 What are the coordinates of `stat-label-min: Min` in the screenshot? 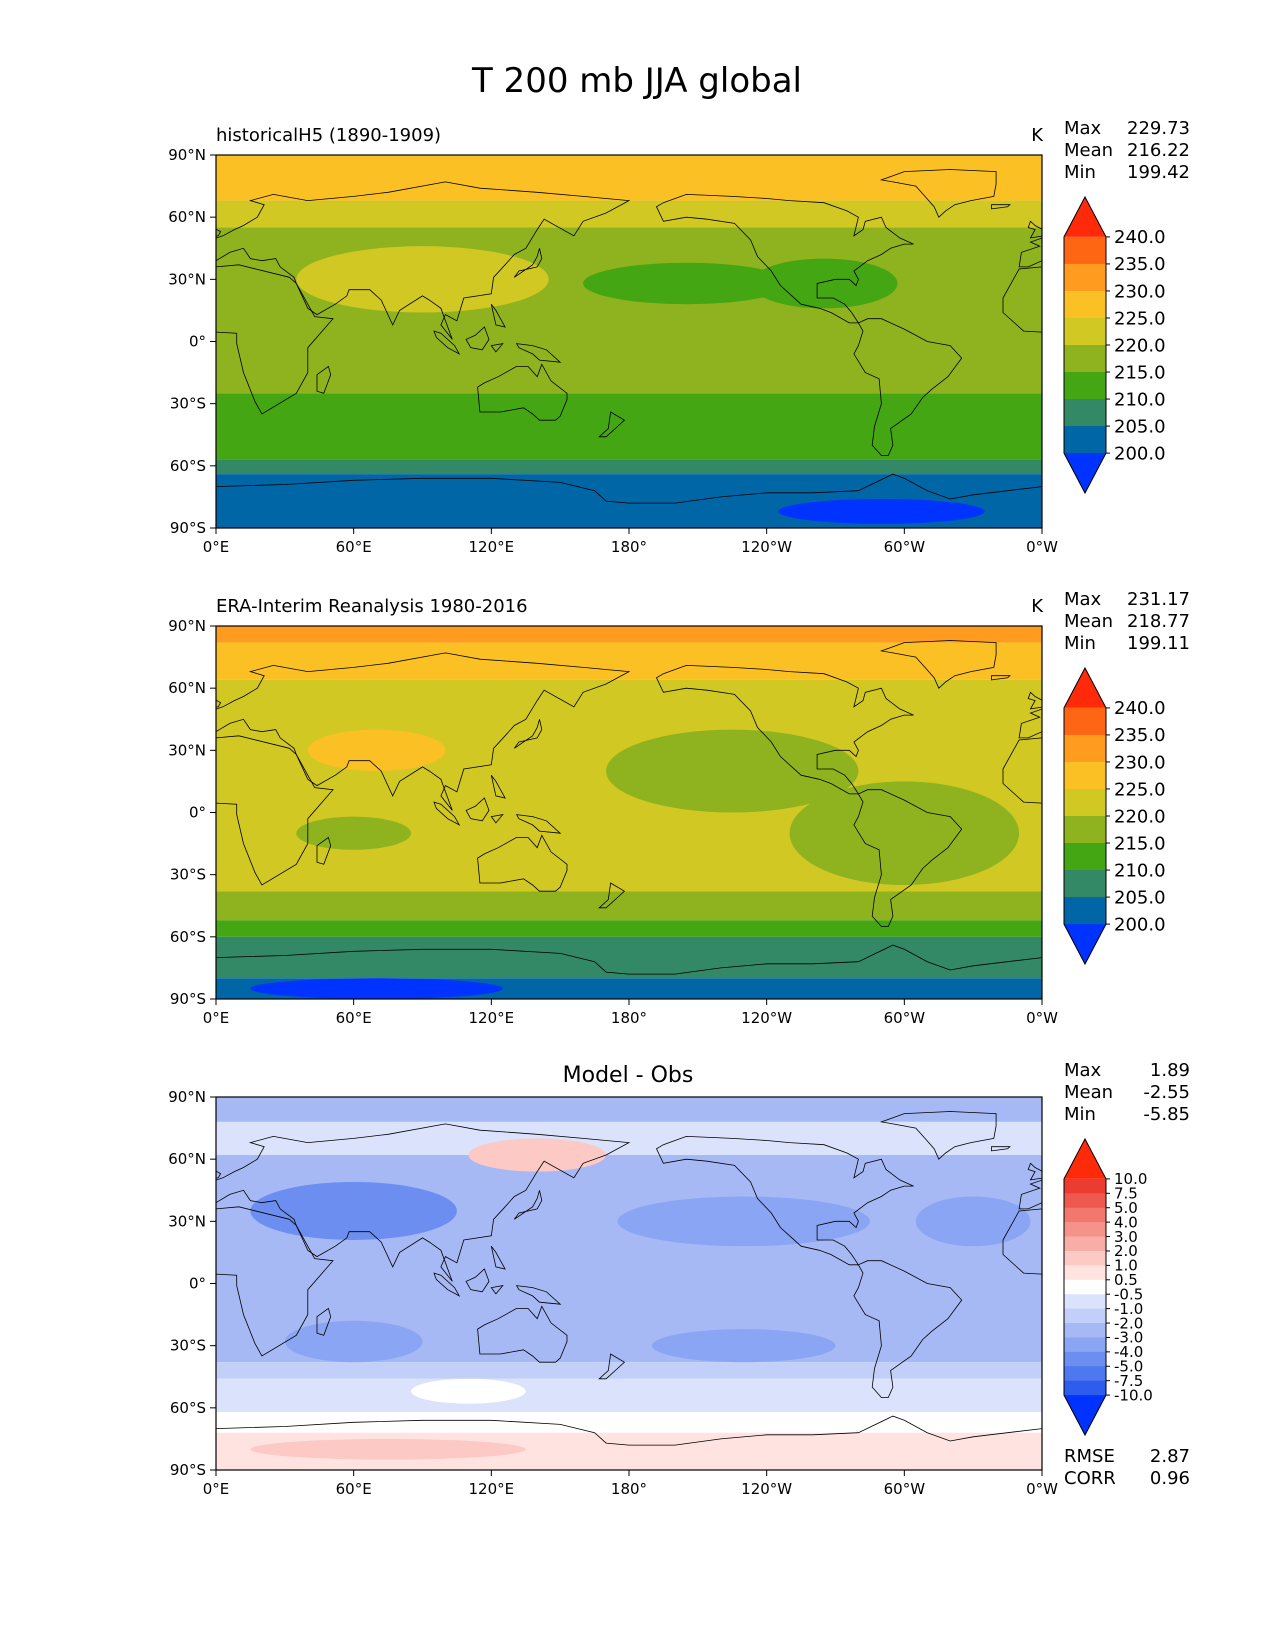 It's located at (1080, 172).